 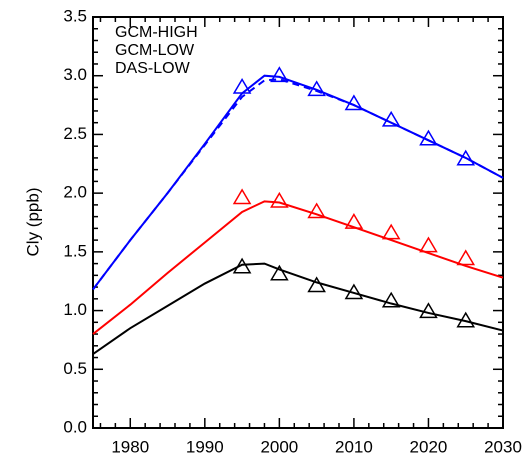 I want to click on legend-entry: DAS-LOW, so click(x=153, y=68).